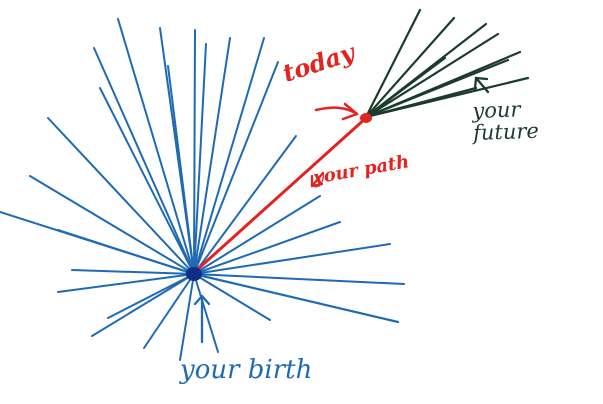 This screenshot has height=404, width=603. What do you see at coordinates (336, 111) in the screenshot?
I see `today-arrow` at bounding box center [336, 111].